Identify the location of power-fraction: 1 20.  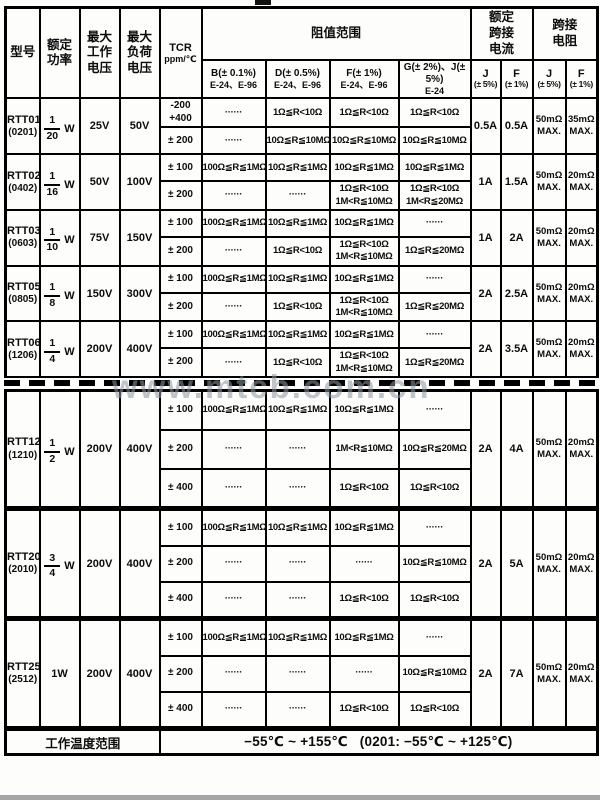
(52, 128).